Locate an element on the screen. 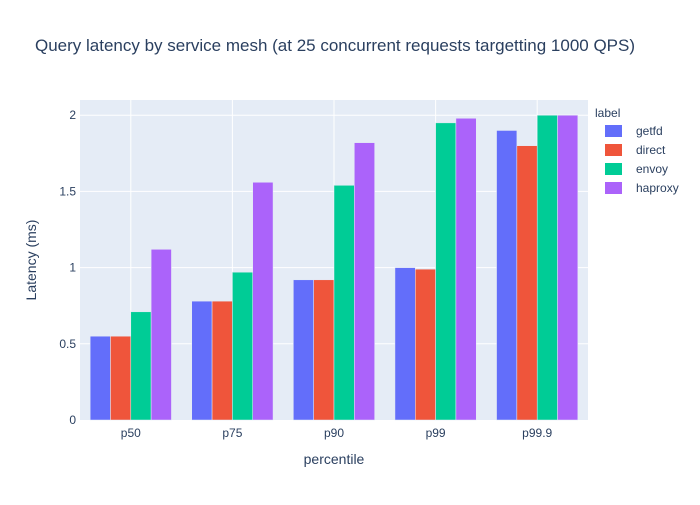 This screenshot has width=700, height=505. legend-swatch-envoy is located at coordinates (613, 169).